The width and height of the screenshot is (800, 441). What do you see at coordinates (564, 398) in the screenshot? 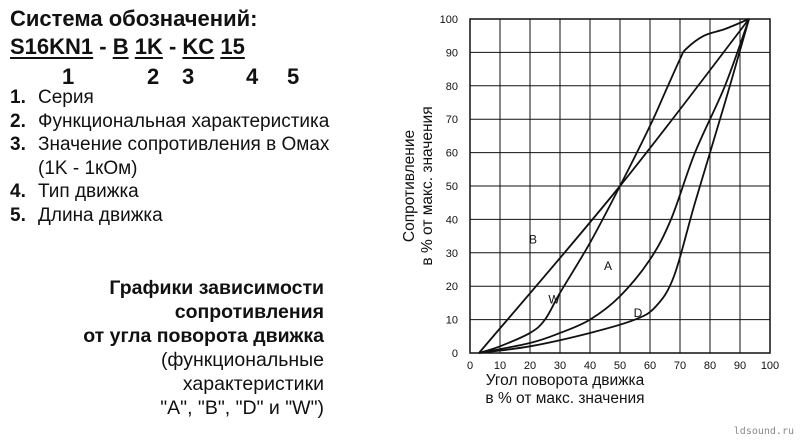
I see `x-axis-label: в % от макс. значения` at bounding box center [564, 398].